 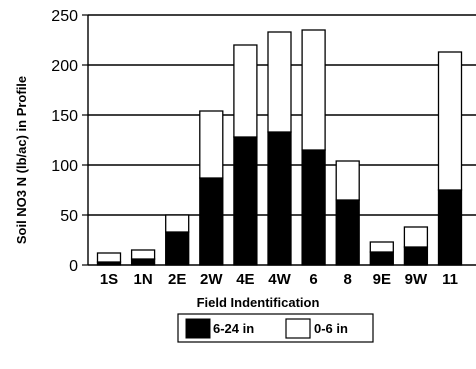 What do you see at coordinates (450, 121) in the screenshot?
I see `bar-11-0-6in` at bounding box center [450, 121].